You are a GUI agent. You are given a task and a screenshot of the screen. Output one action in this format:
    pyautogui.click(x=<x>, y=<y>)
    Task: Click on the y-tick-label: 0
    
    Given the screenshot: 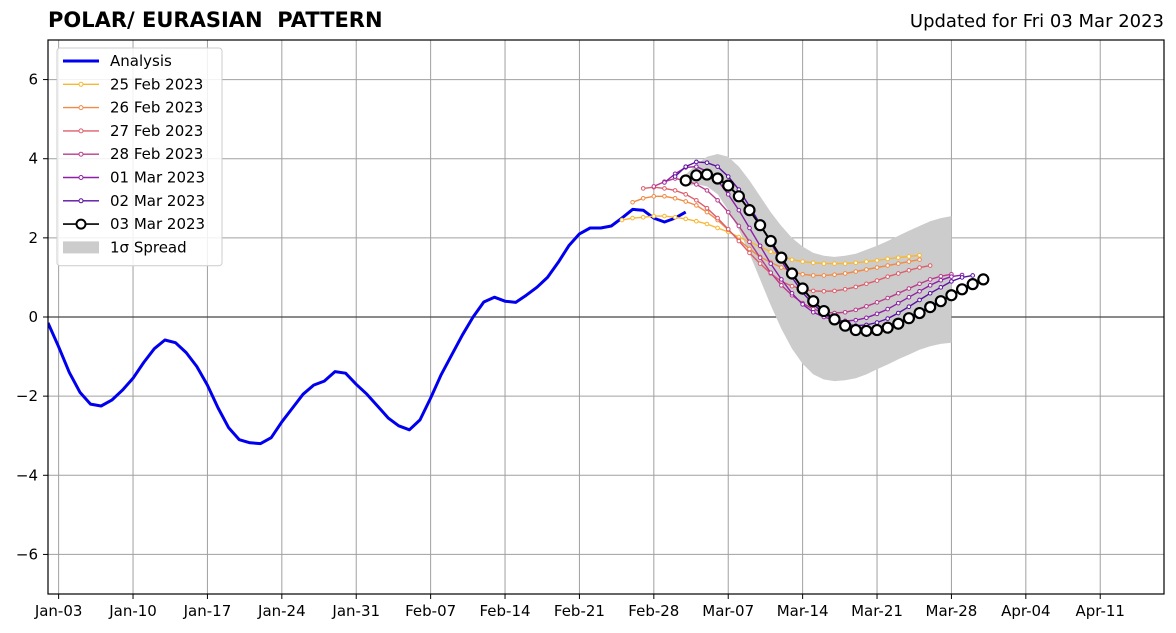 What is the action you would take?
    pyautogui.click(x=33, y=317)
    